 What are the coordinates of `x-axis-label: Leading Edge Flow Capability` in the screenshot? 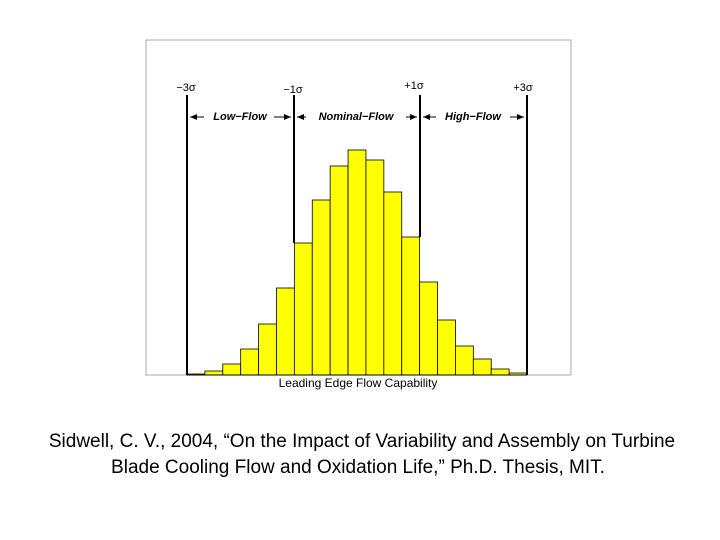 It's located at (358, 383).